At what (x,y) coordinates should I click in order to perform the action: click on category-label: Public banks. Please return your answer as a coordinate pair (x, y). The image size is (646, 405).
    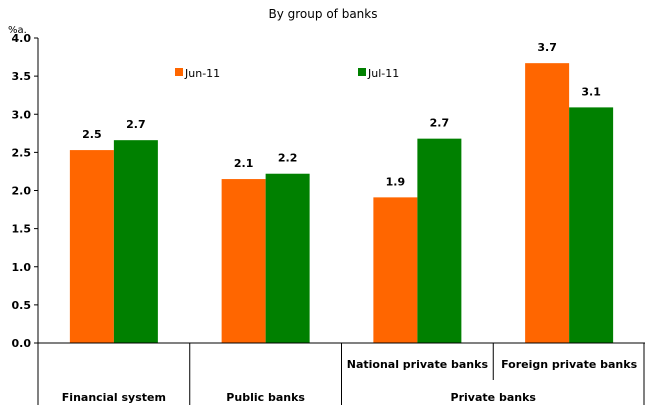
    Looking at the image, I should click on (265, 397).